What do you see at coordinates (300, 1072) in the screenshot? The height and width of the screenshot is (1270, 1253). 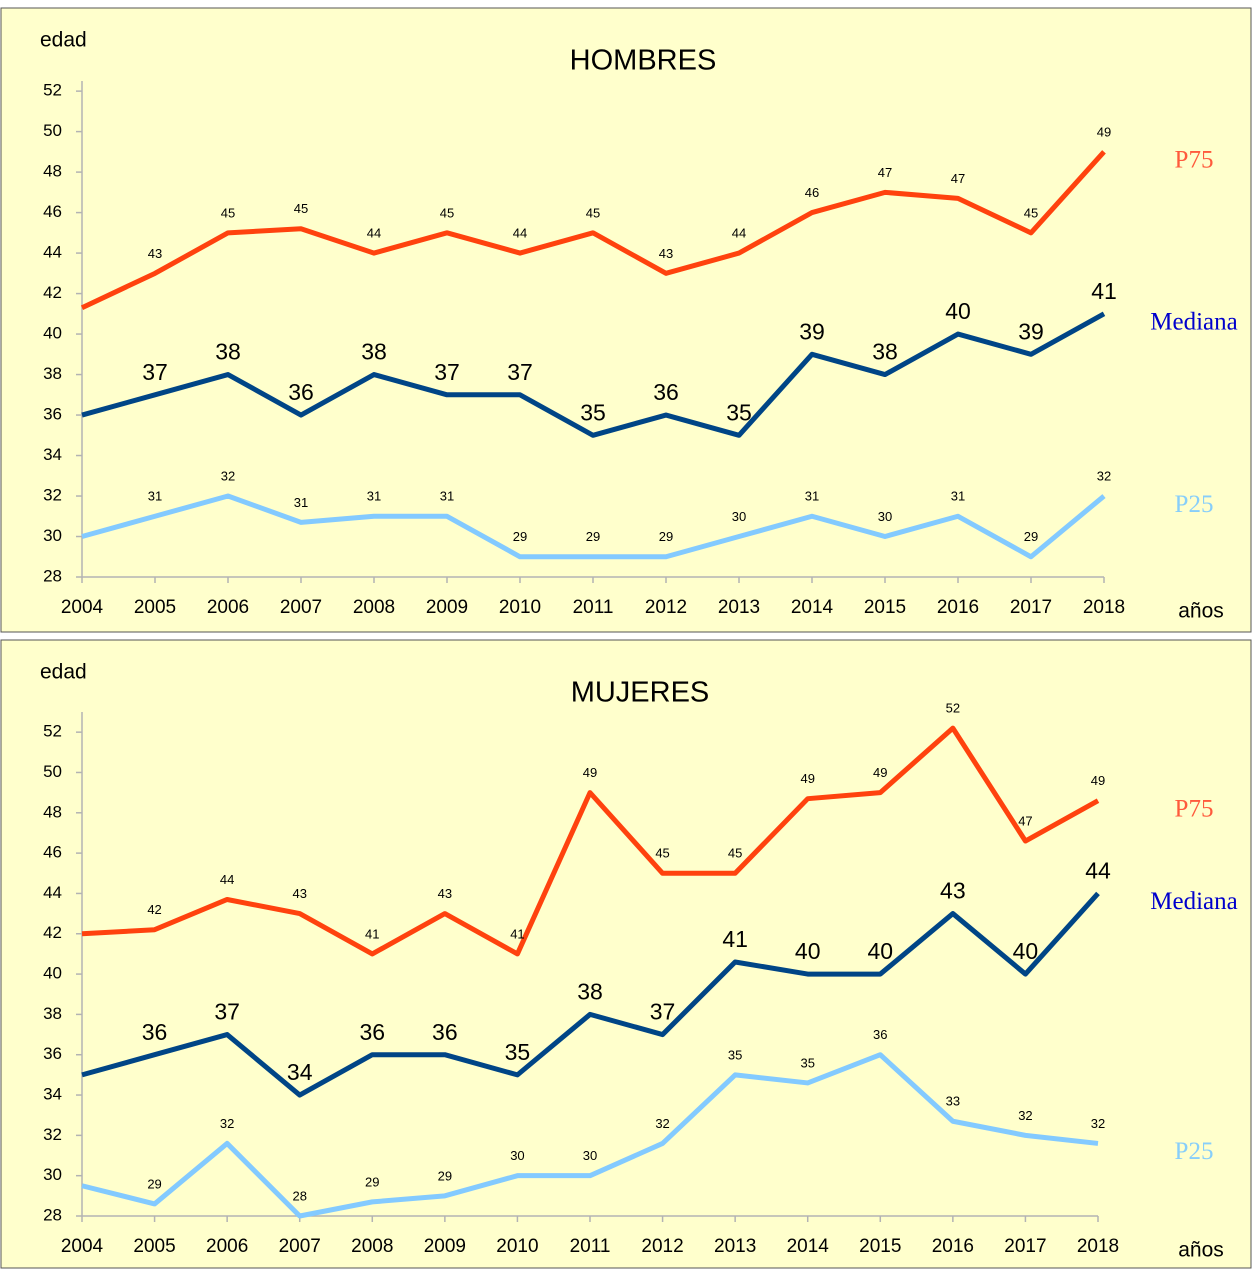 I see `data-label: 34` at bounding box center [300, 1072].